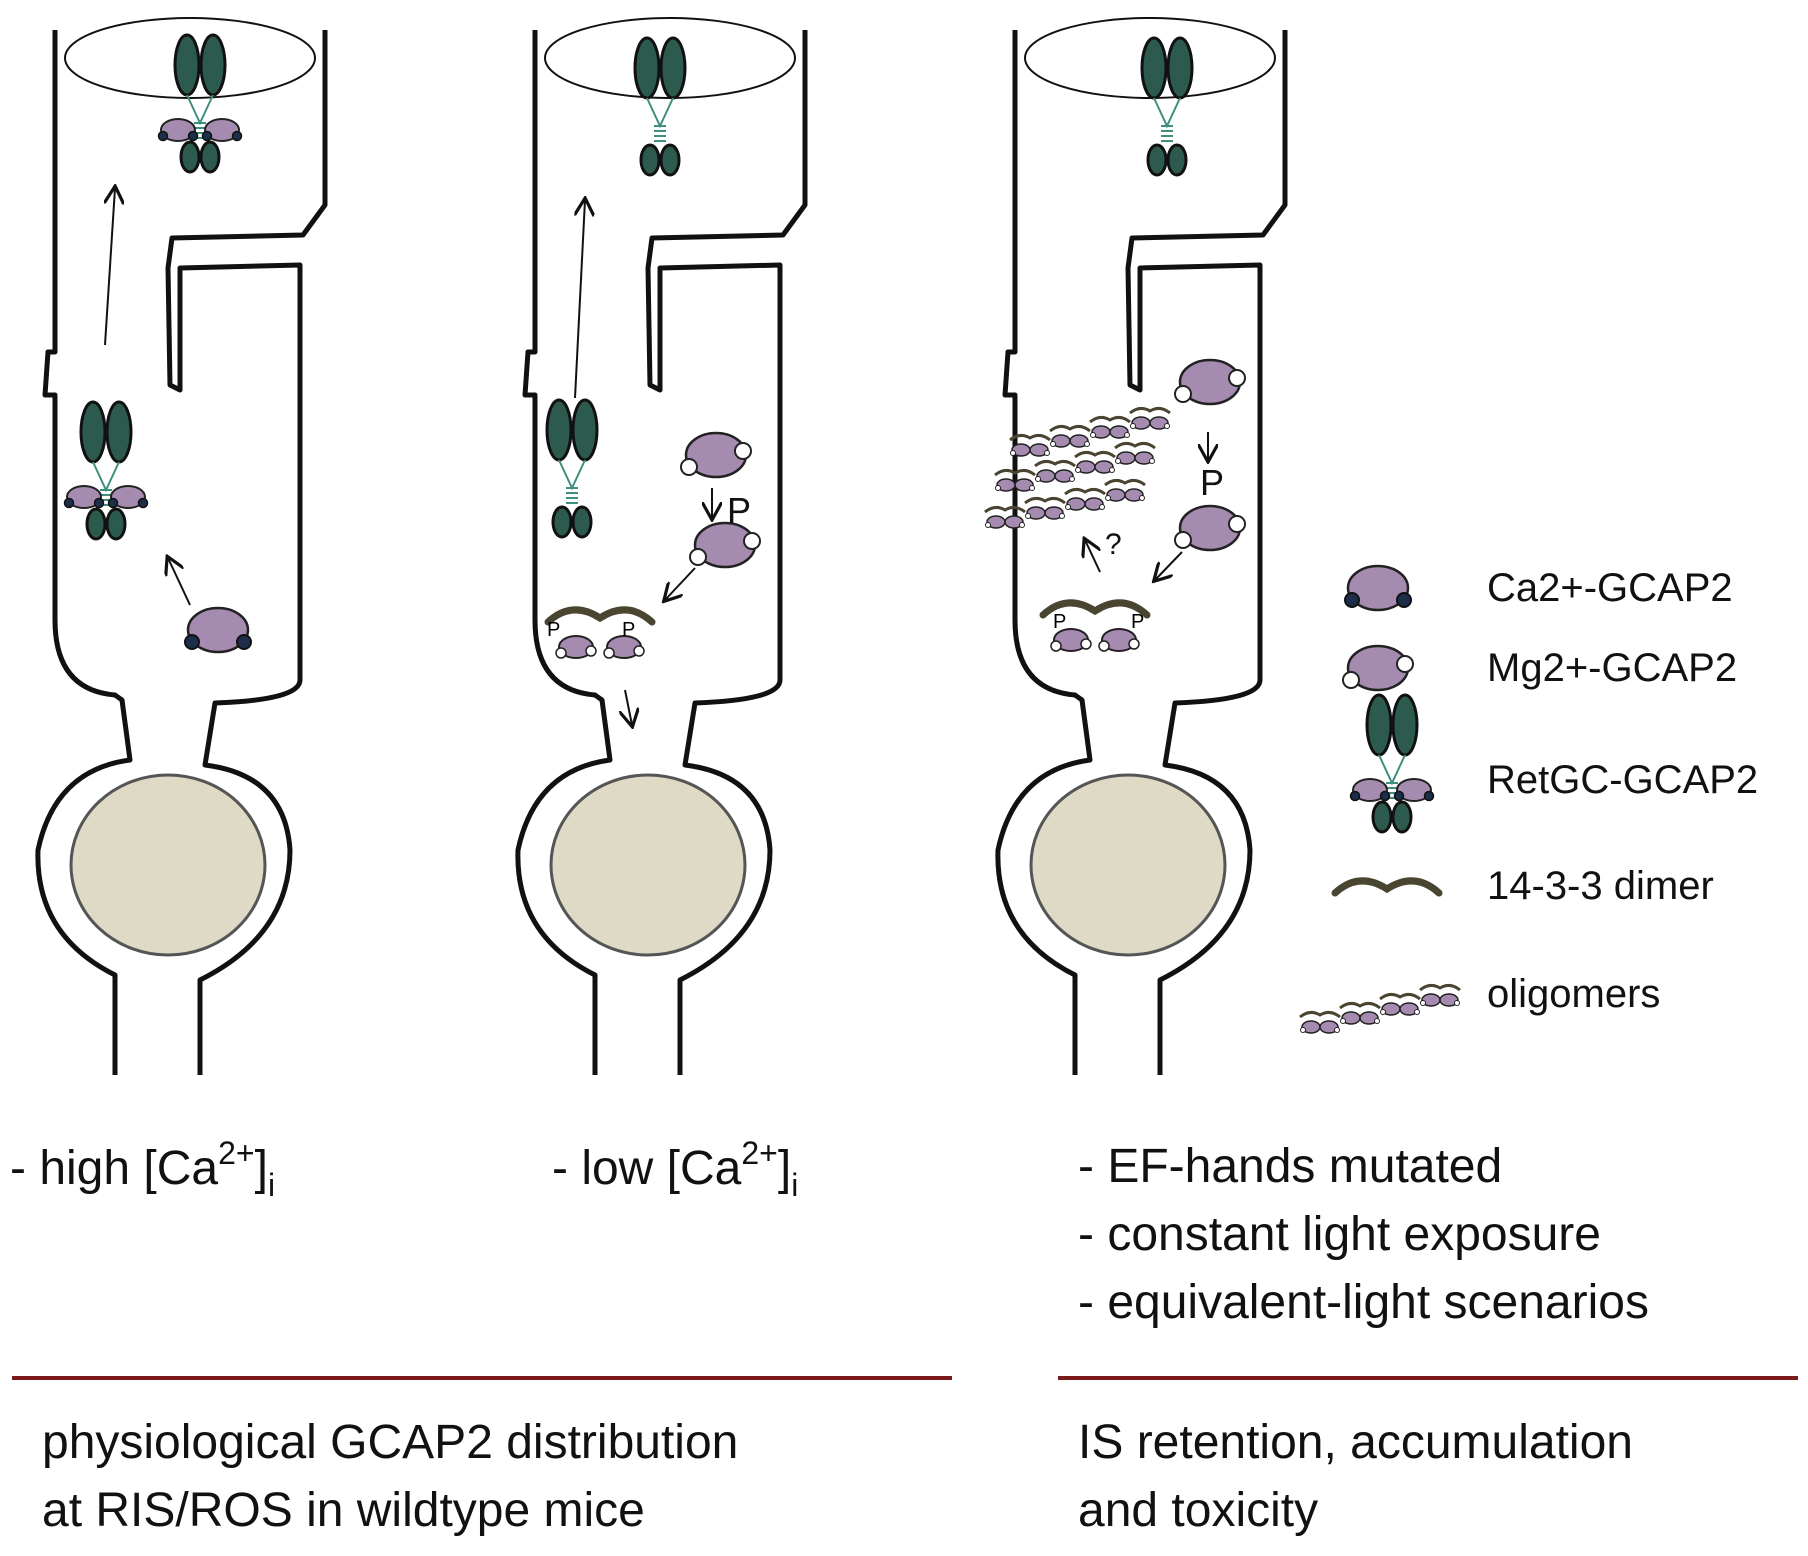 This screenshot has width=1808, height=1556. I want to click on condition-line-equivalent: - equivalent-light scenarios, so click(1363, 1302).